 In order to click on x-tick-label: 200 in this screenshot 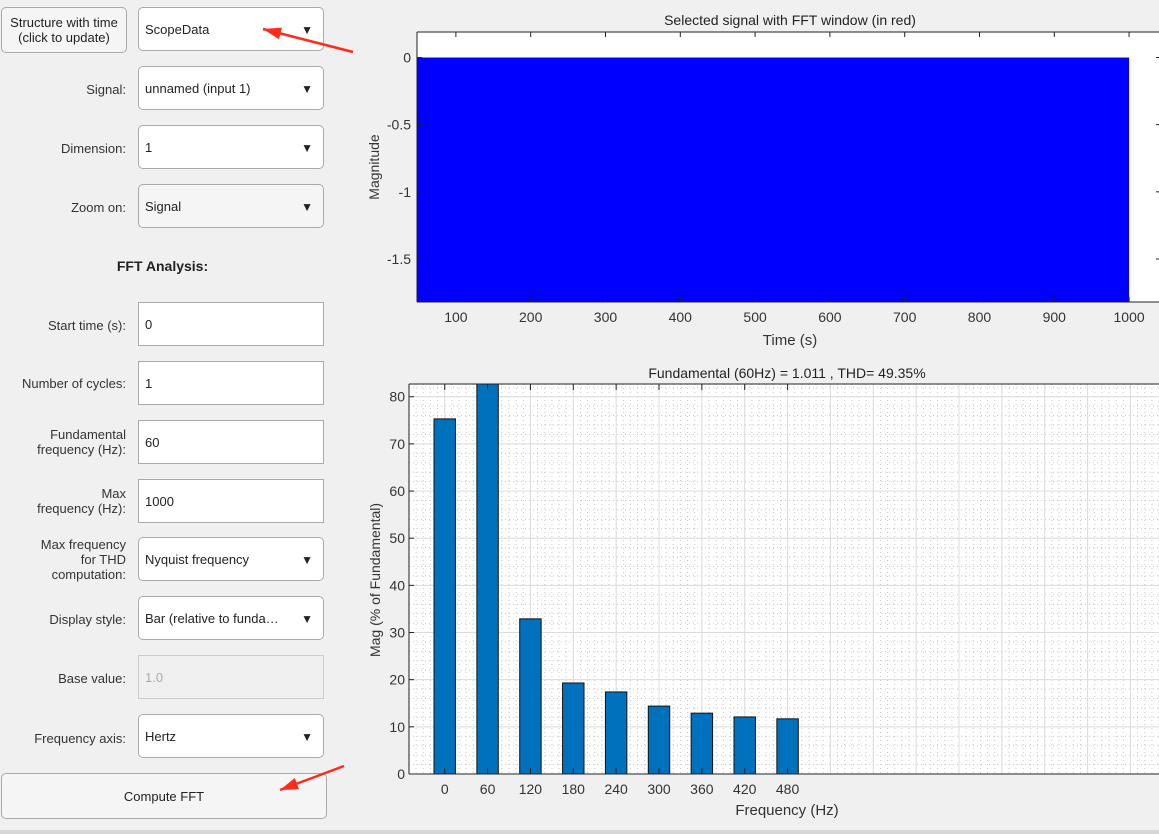, I will do `click(531, 317)`.